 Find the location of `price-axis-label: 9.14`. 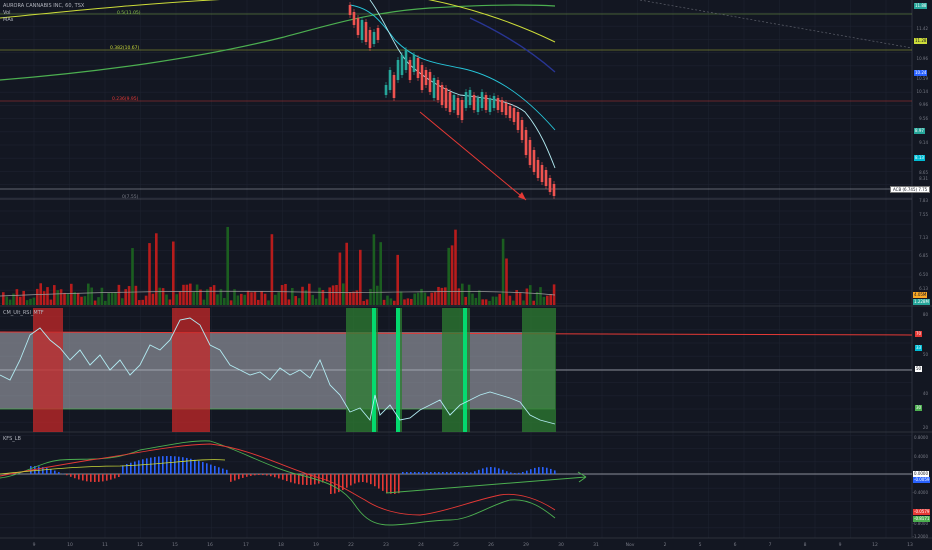

price-axis-label: 9.14 is located at coordinates (923, 142).